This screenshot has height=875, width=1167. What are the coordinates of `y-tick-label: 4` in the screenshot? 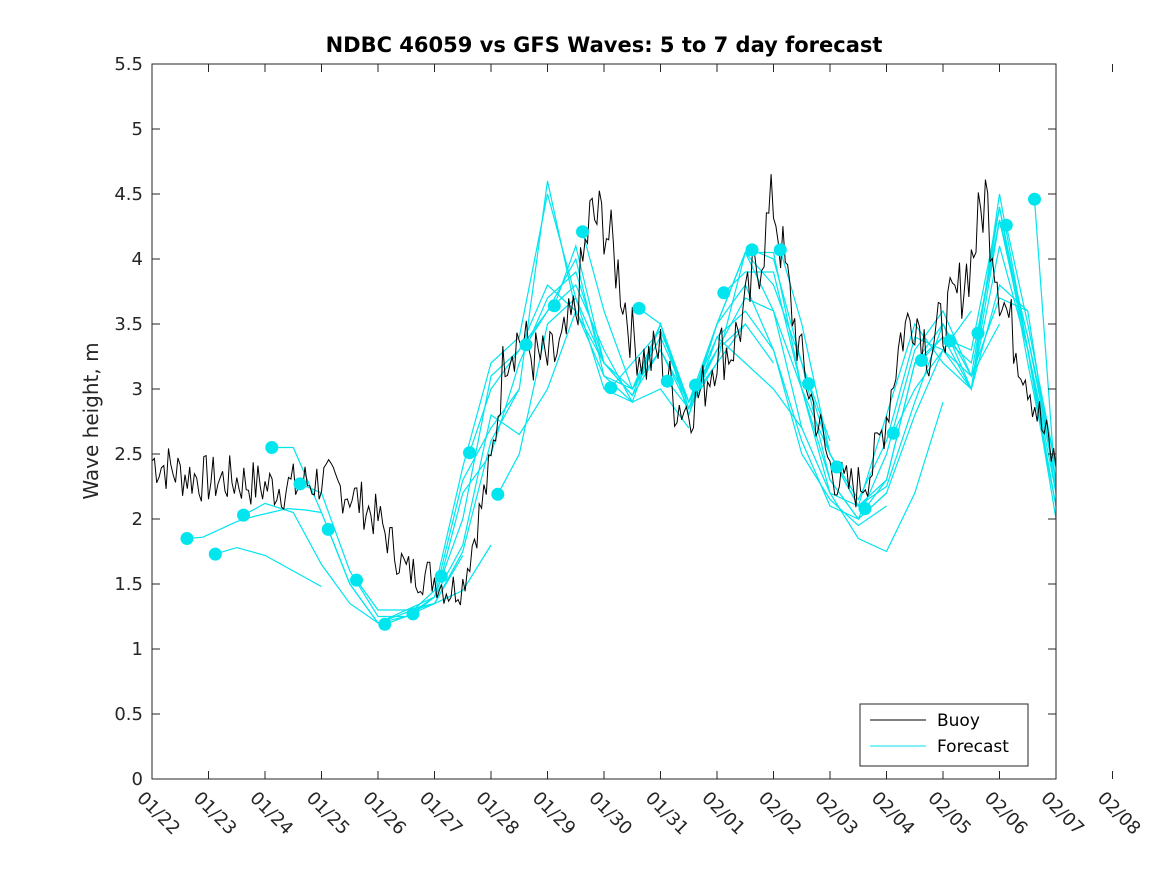 It's located at (137, 259).